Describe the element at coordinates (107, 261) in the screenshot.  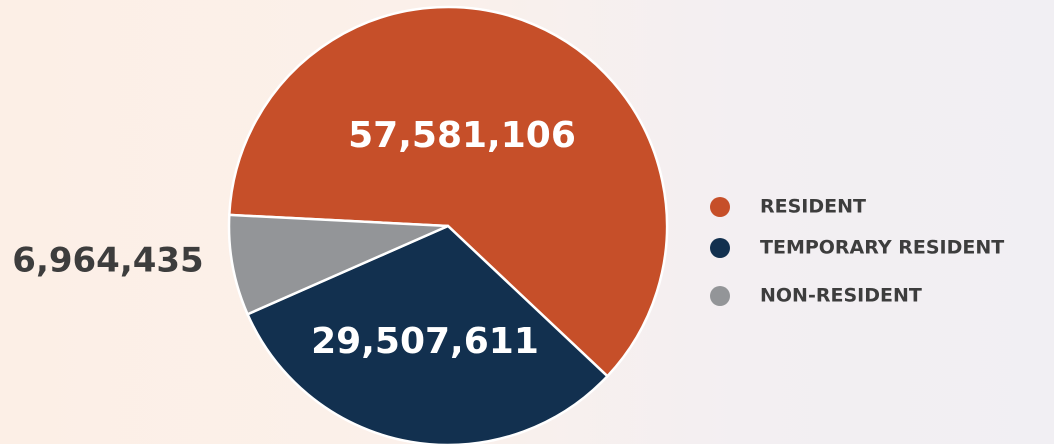
I see `slice-label: 6,964,435` at that location.